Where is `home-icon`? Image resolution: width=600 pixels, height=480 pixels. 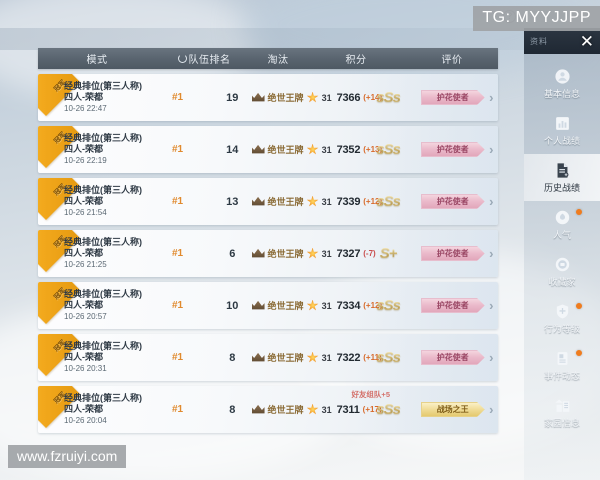
home-icon is located at coordinates (562, 405).